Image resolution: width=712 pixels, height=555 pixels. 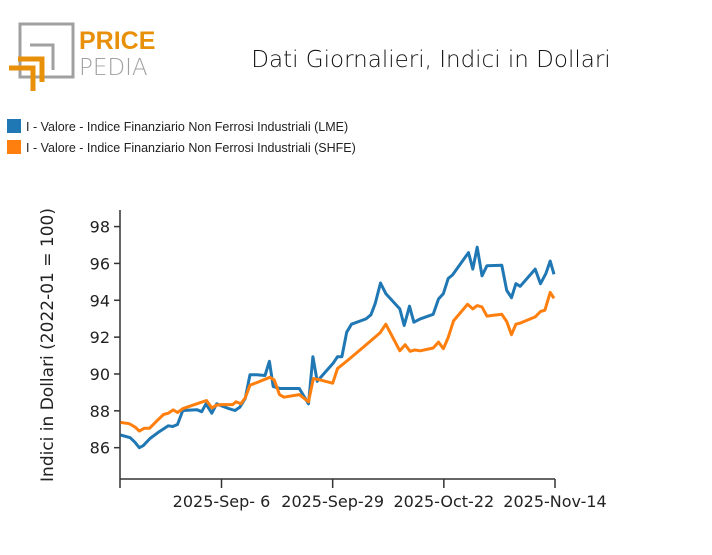 I want to click on x-tick-label: 2025-Sep- 6, so click(x=222, y=501).